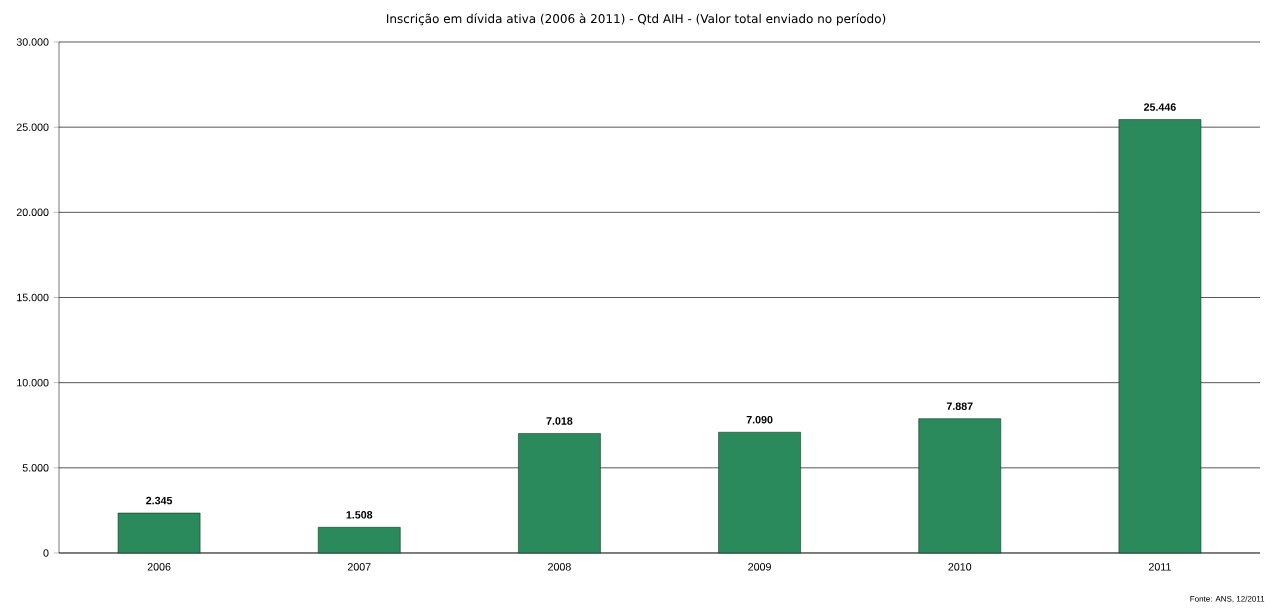 This screenshot has height=610, width=1273. Describe the element at coordinates (159, 500) in the screenshot. I see `data-label: 2.345` at that location.